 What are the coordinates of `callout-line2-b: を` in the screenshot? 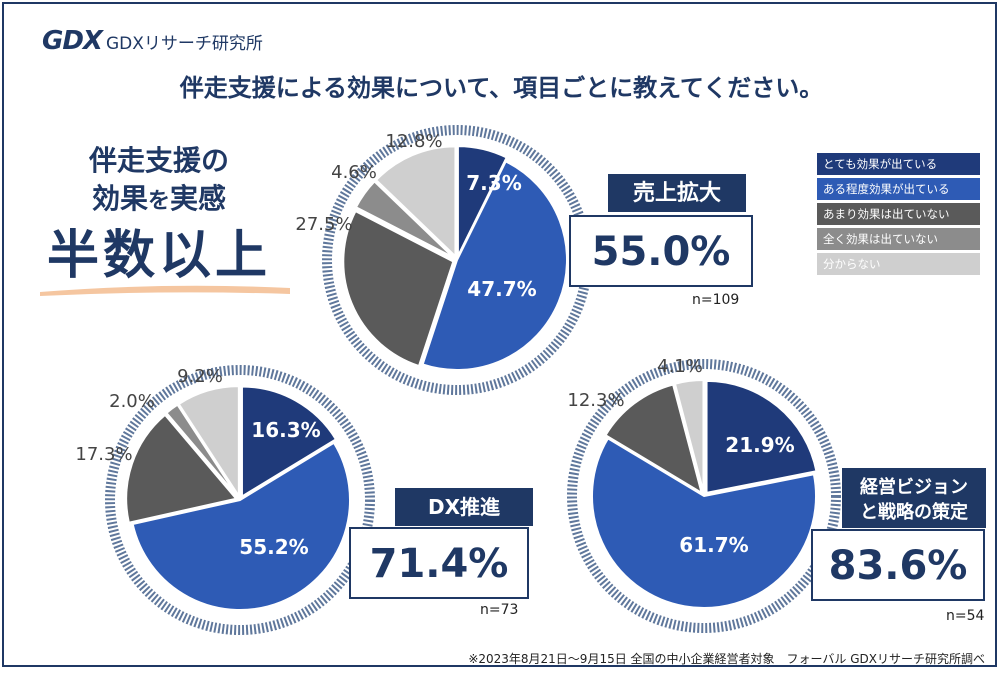 It's located at (158, 201).